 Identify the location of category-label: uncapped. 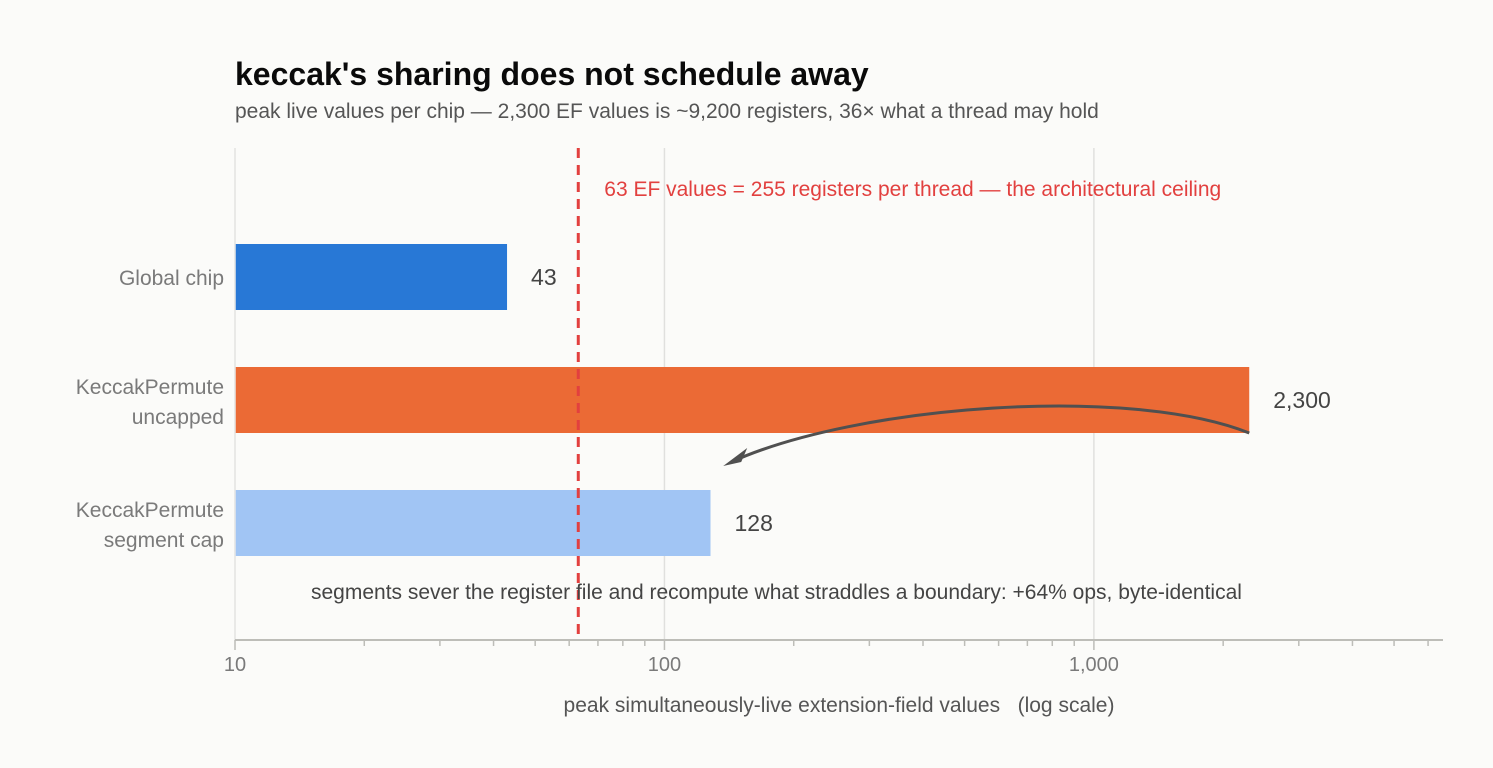
(178, 417).